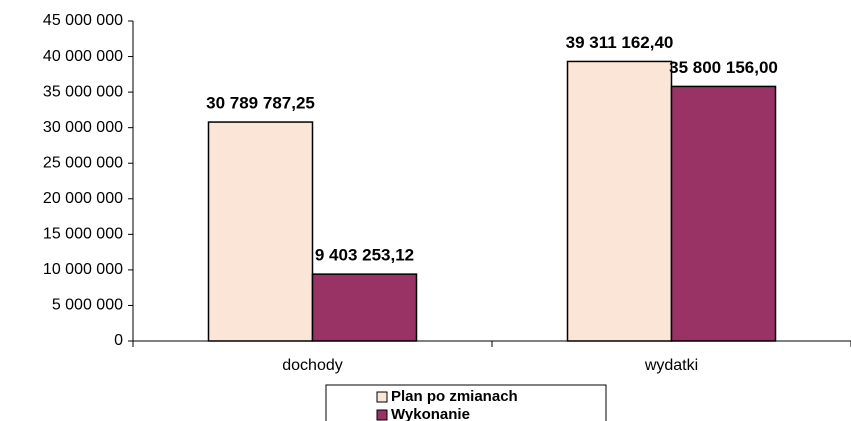 The image size is (851, 421). Describe the element at coordinates (671, 365) in the screenshot. I see `x-tick-label: wydatki` at that location.